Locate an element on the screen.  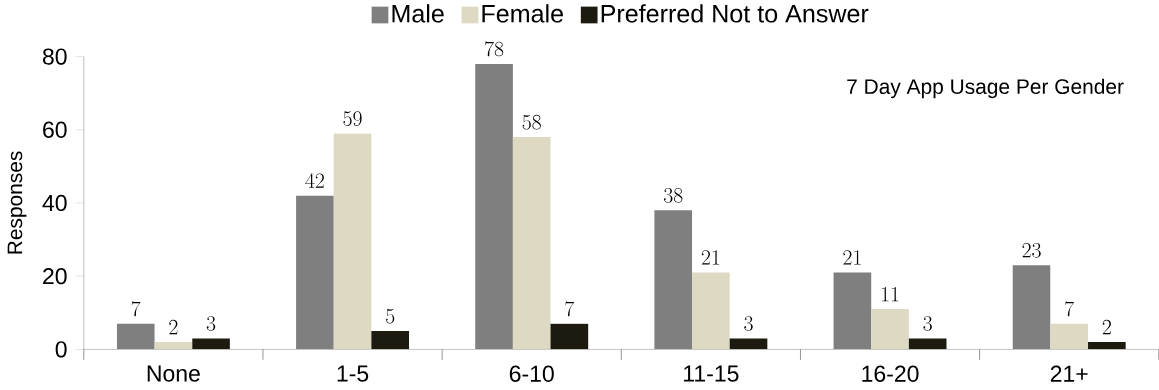
text: 7 Day App Usage Per Gender is located at coordinates (985, 88).